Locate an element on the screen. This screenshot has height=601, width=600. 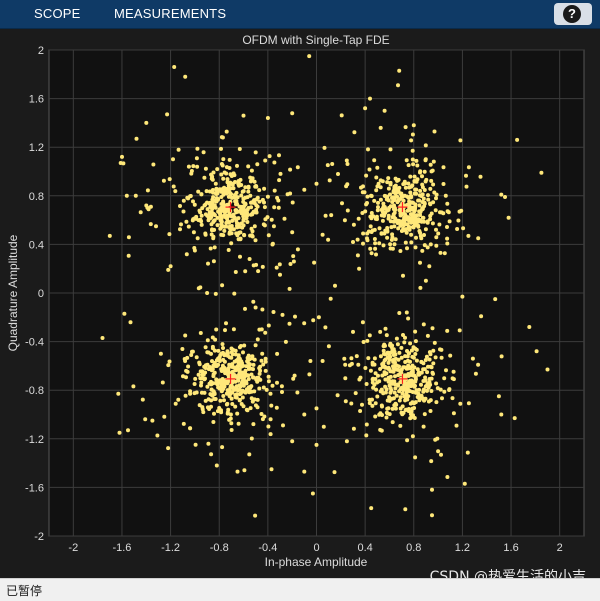
tab-measurements: MEASUREMENTS is located at coordinates (170, 13).